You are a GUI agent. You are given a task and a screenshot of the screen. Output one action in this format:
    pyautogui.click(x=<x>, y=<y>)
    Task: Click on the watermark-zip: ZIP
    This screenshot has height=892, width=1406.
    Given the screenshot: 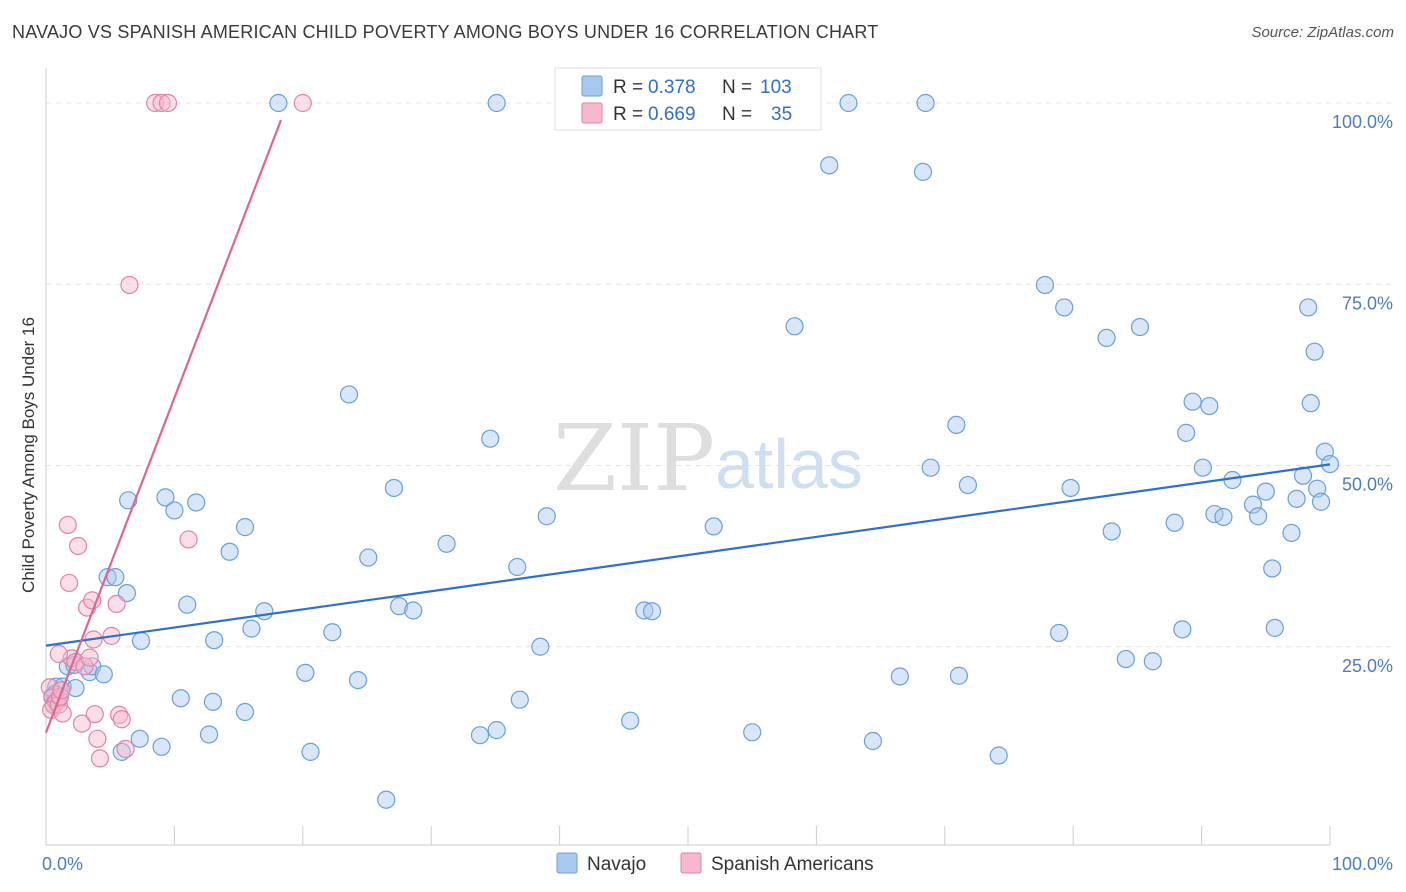 What is the action you would take?
    pyautogui.click(x=634, y=458)
    